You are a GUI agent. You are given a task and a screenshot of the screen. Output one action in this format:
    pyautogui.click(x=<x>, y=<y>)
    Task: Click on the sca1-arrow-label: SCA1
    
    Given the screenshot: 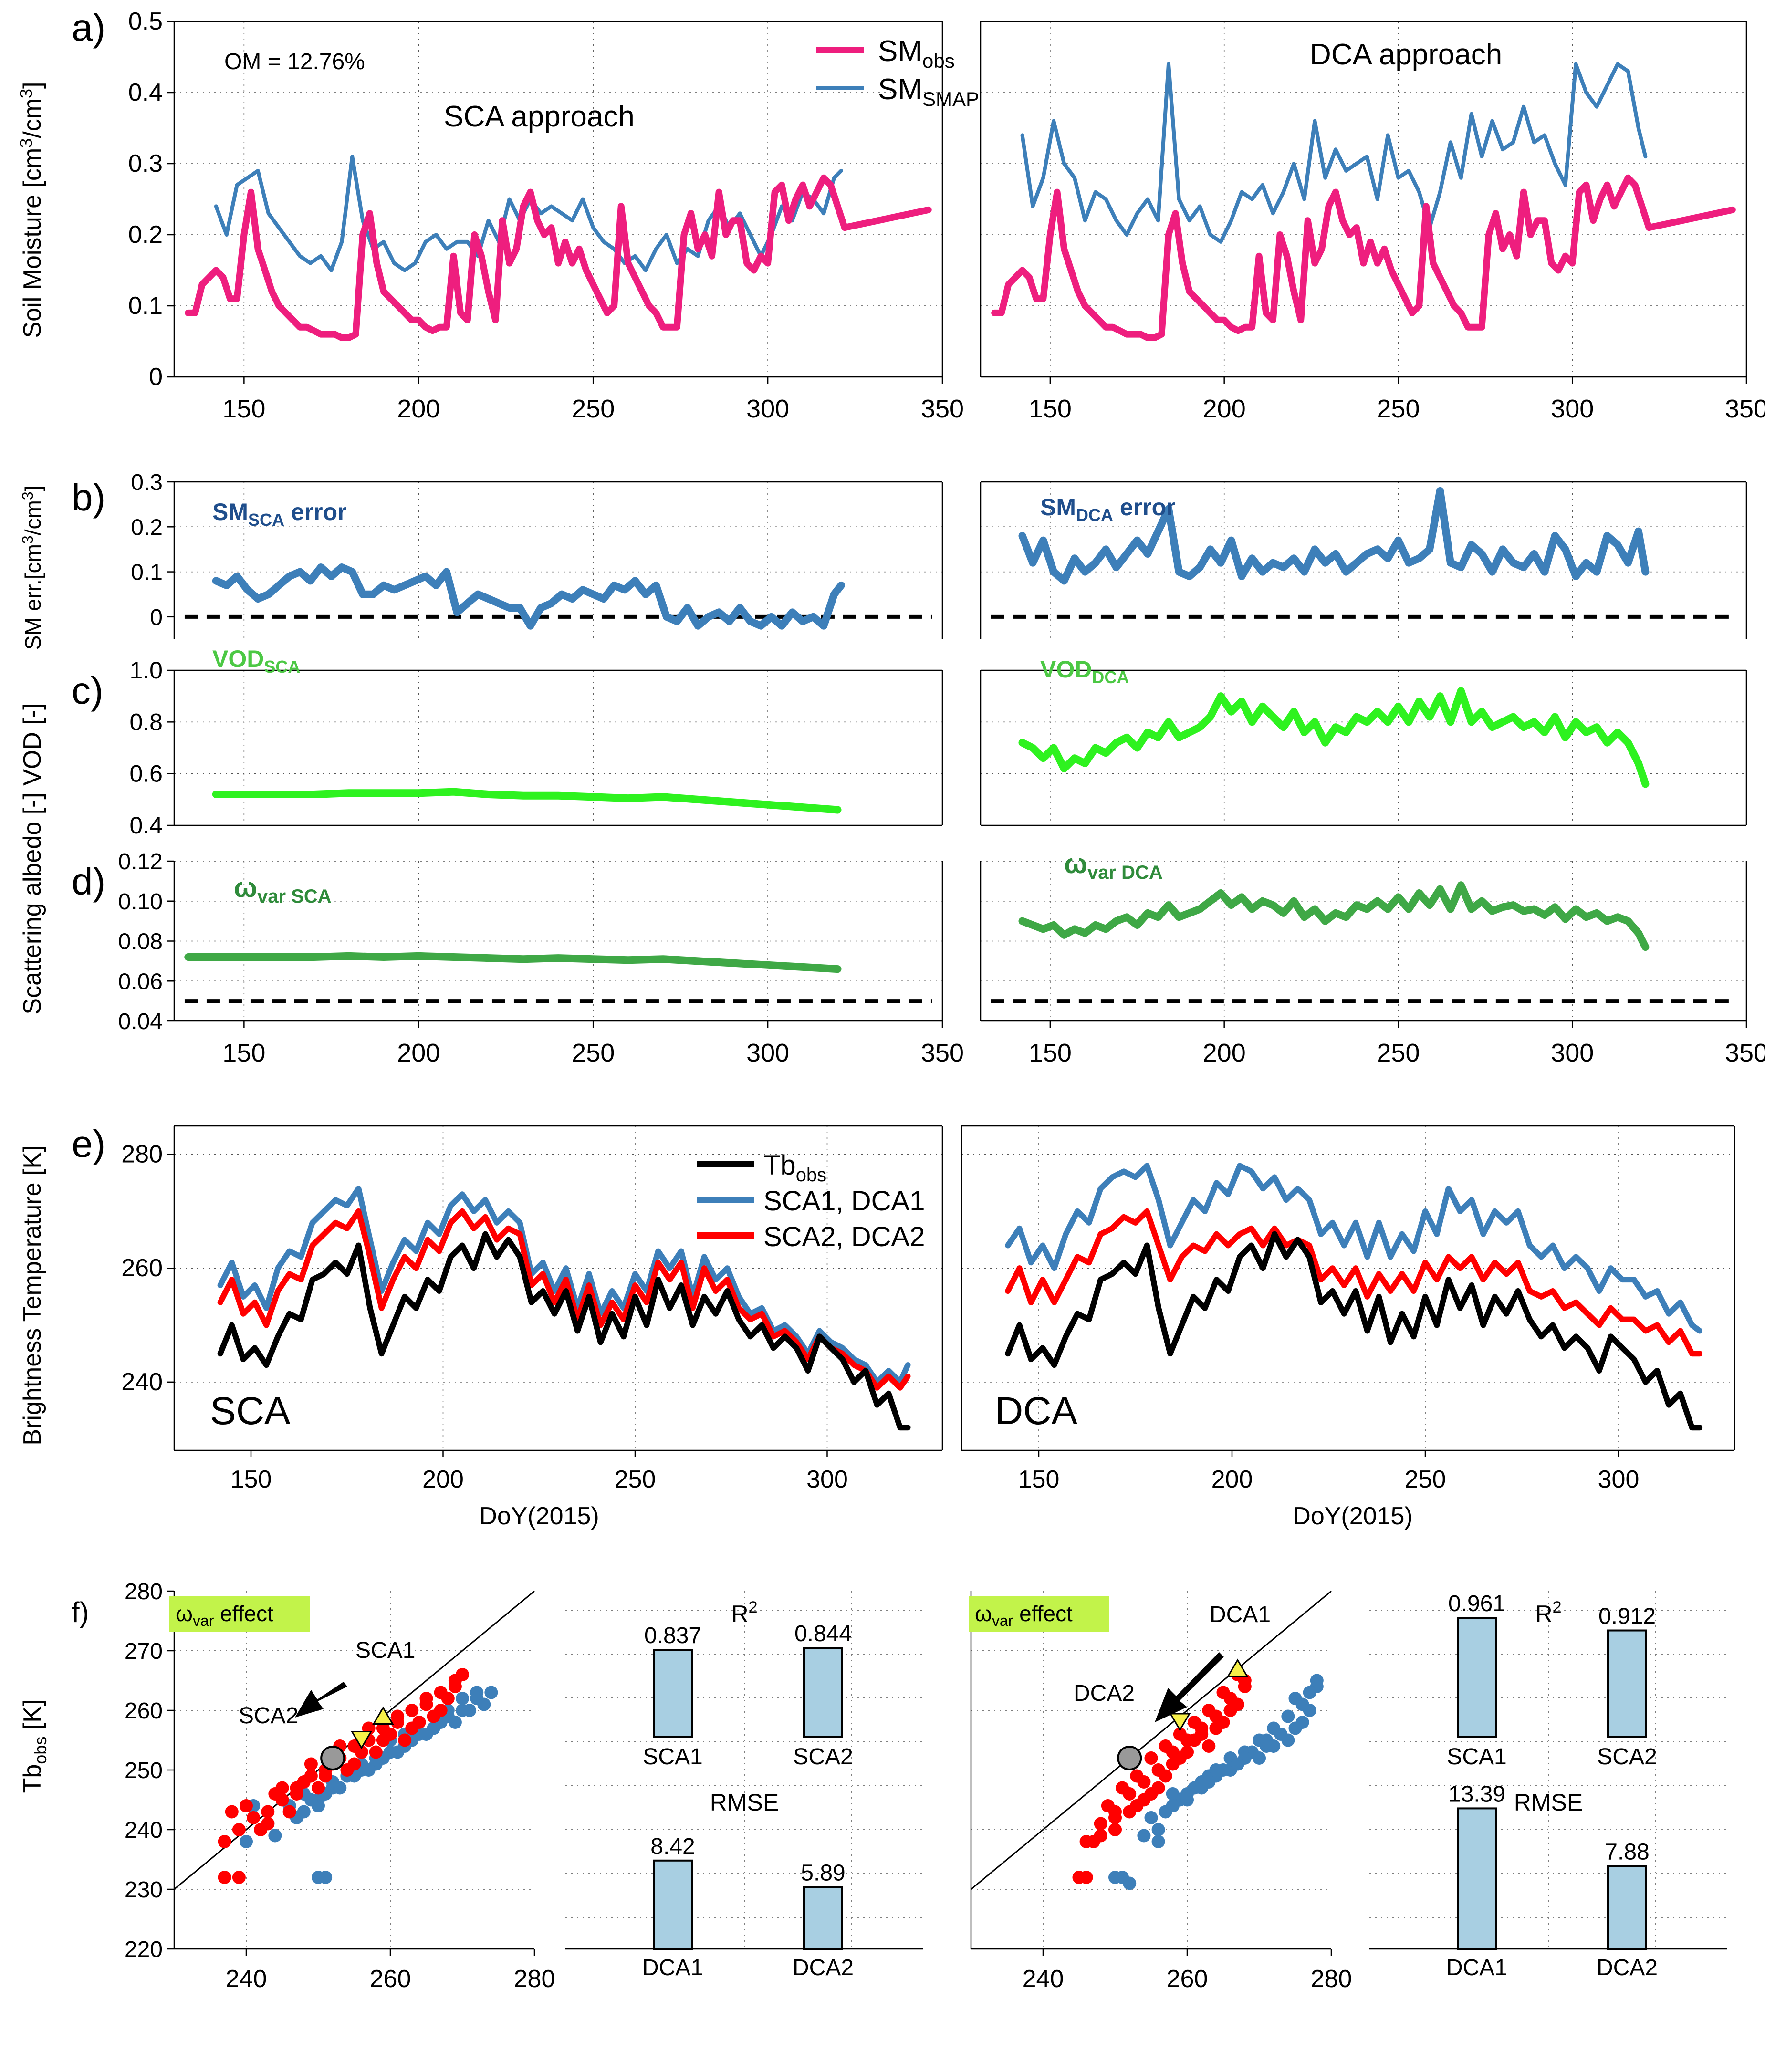 What is the action you would take?
    pyautogui.click(x=385, y=1650)
    